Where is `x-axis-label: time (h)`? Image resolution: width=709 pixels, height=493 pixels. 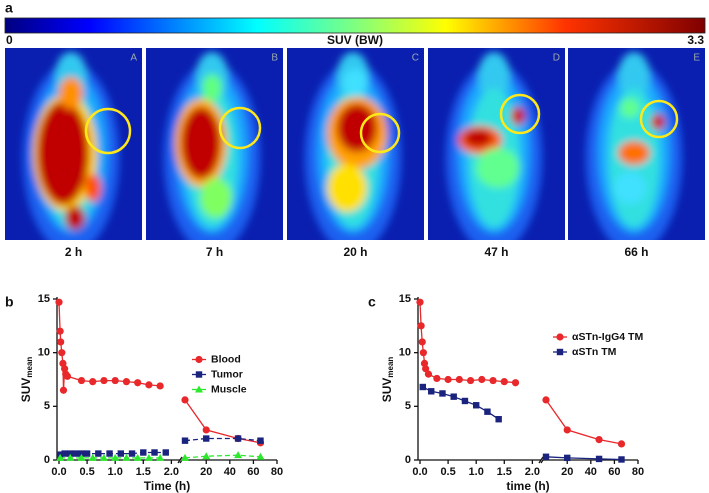
x-axis-label: time (h) is located at coordinates (527, 486).